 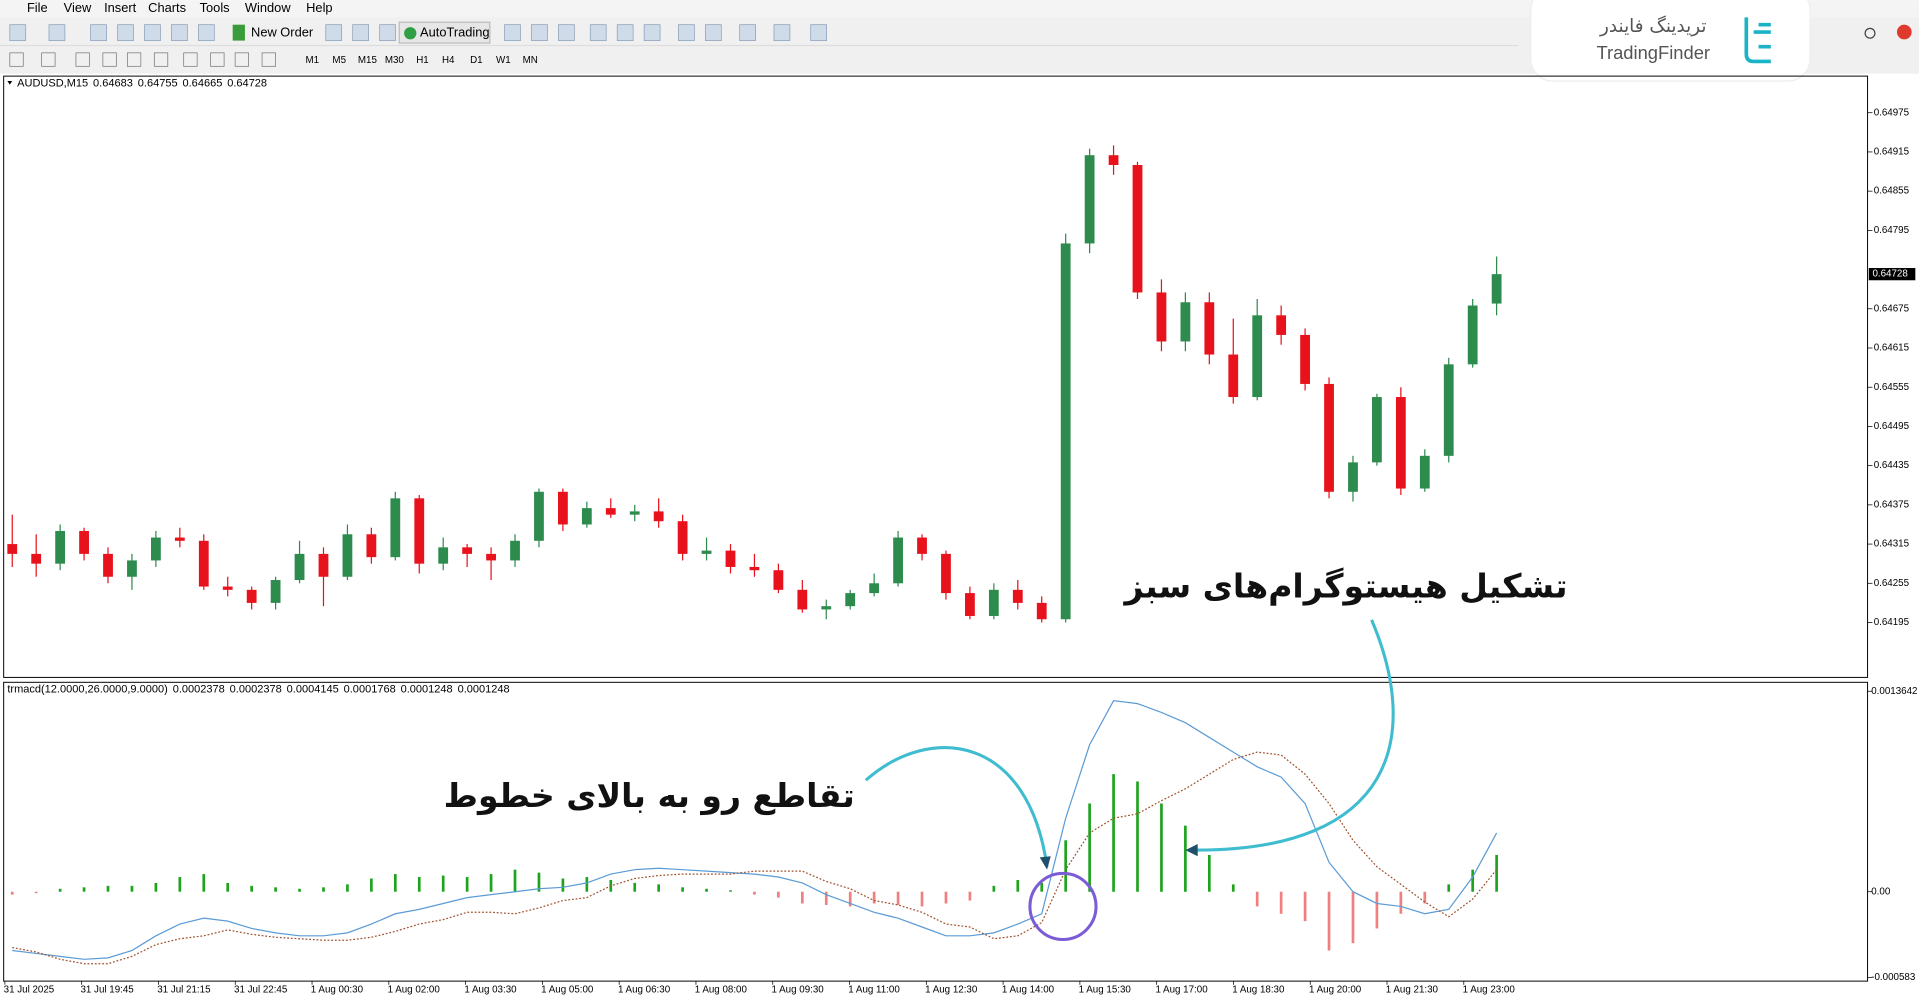 What do you see at coordinates (448, 60) in the screenshot?
I see `timeframe-button: H4` at bounding box center [448, 60].